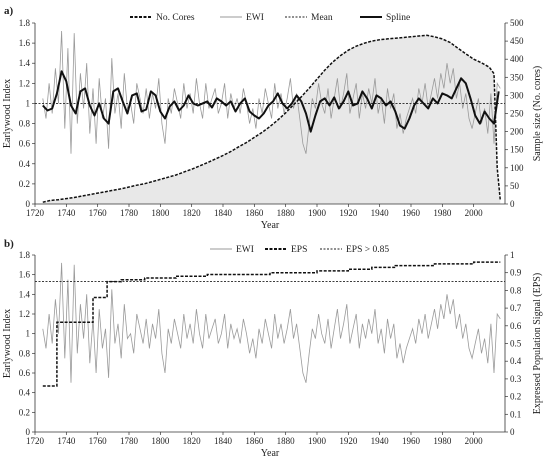 The image size is (550, 464). I want to click on legend-label: EPS > 0.85, so click(367, 250).